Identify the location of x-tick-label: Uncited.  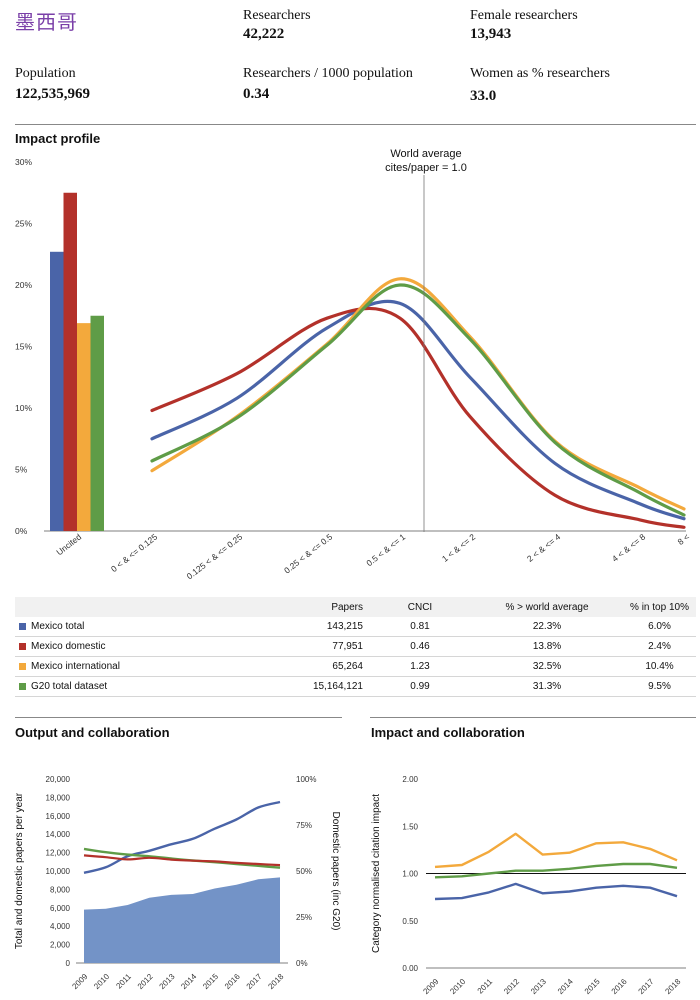
(68, 545).